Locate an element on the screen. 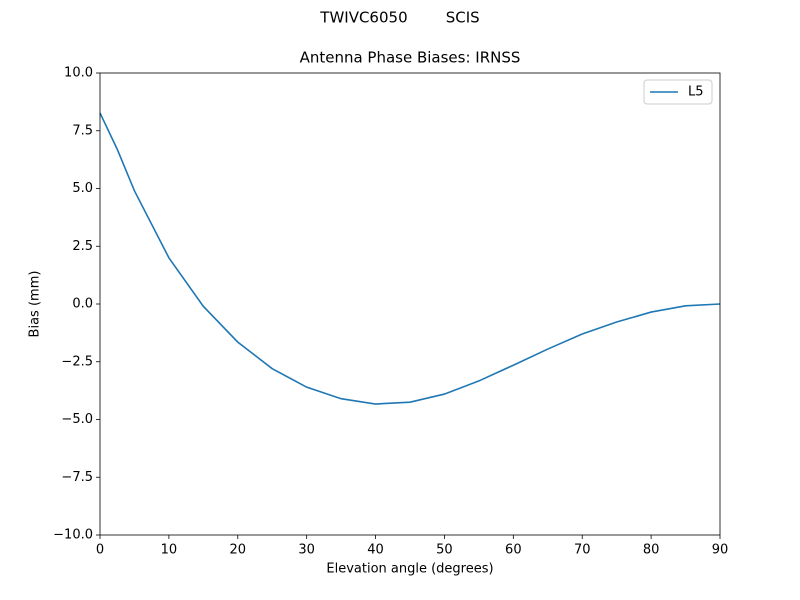 The image size is (800, 600). y-tick-label: −10.0 is located at coordinates (73, 535).